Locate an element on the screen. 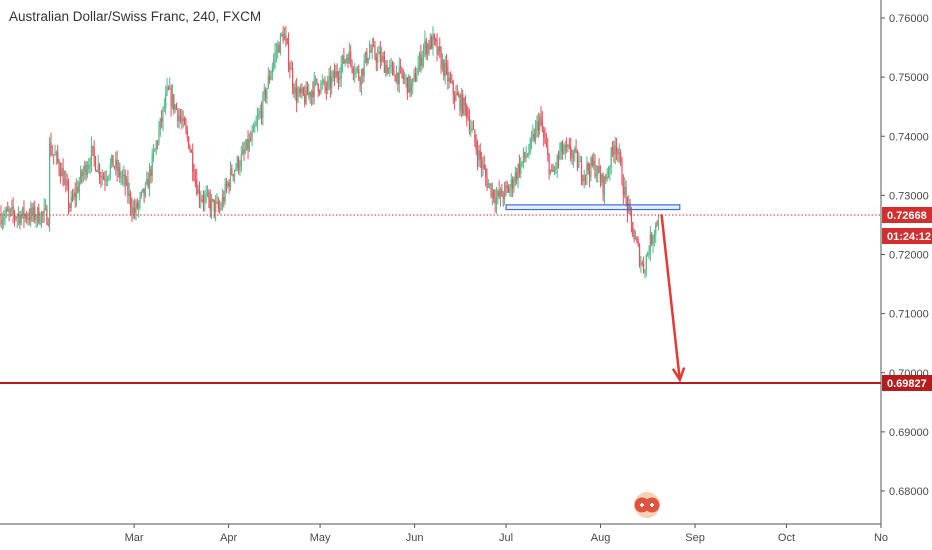  time-scale: Mar Apr May Jun Jul Aug Sep Oct No is located at coordinates (506, 534).